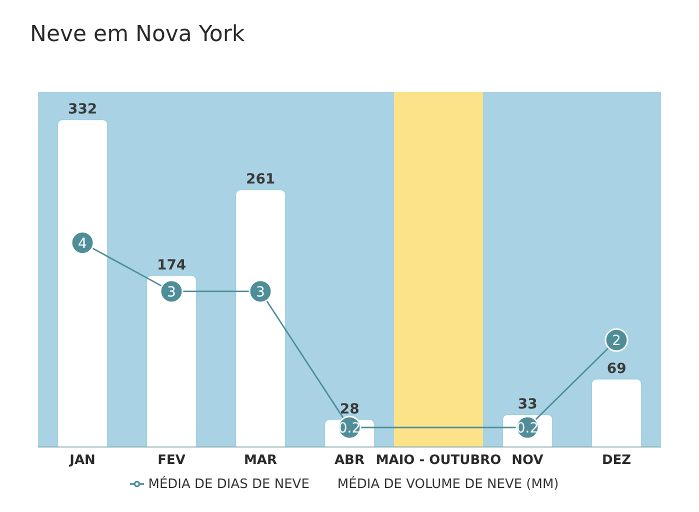  What do you see at coordinates (261, 180) in the screenshot?
I see `data-label: 261` at bounding box center [261, 180].